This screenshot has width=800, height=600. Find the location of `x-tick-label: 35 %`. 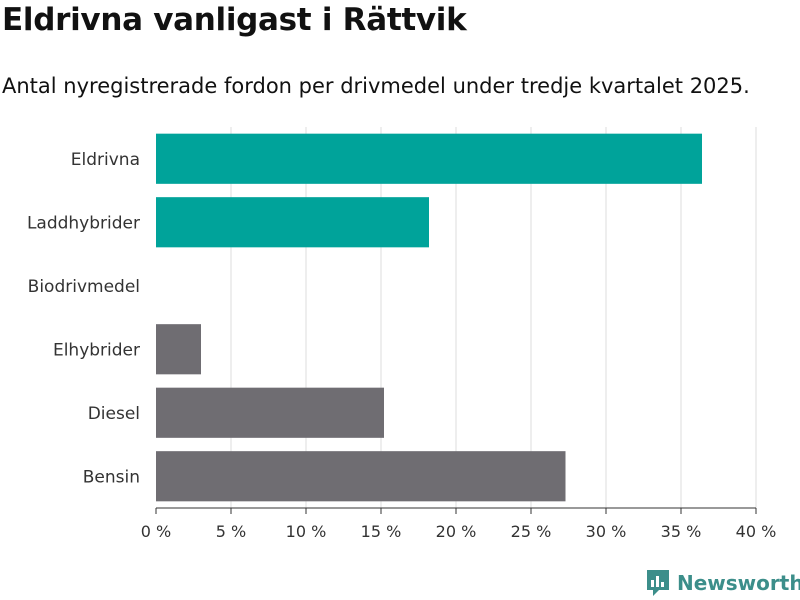

x-tick-label: 35 % is located at coordinates (681, 531).